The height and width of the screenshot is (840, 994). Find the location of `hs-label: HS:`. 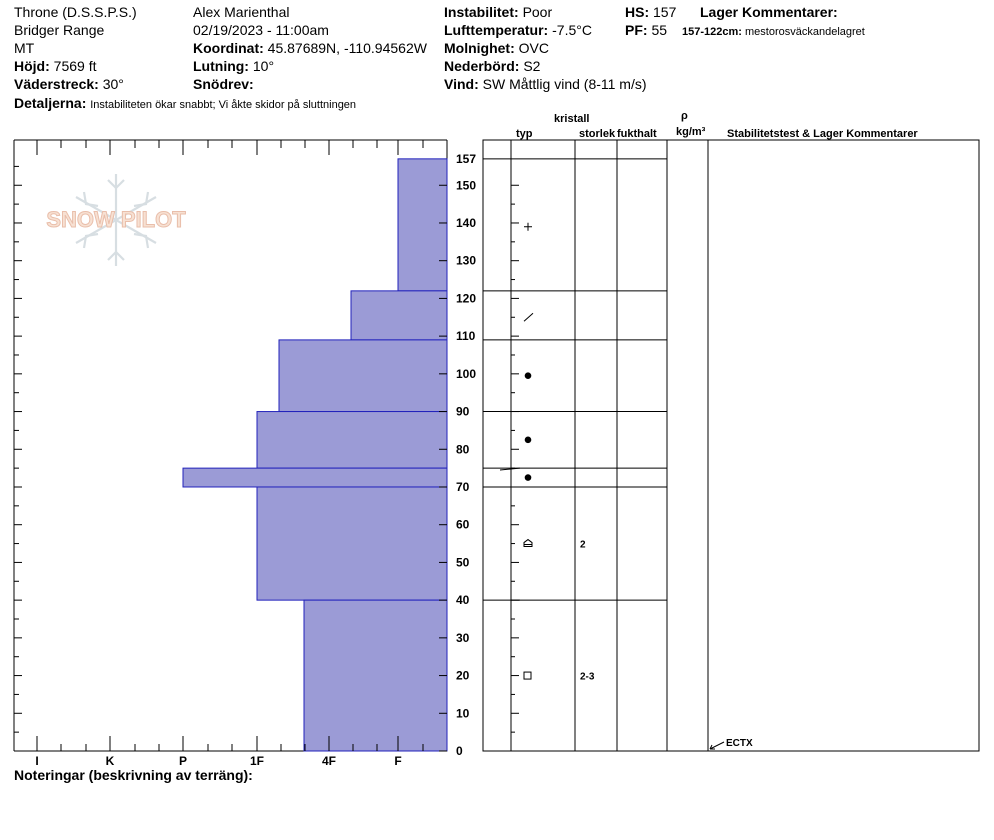

hs-label: HS: is located at coordinates (637, 12).